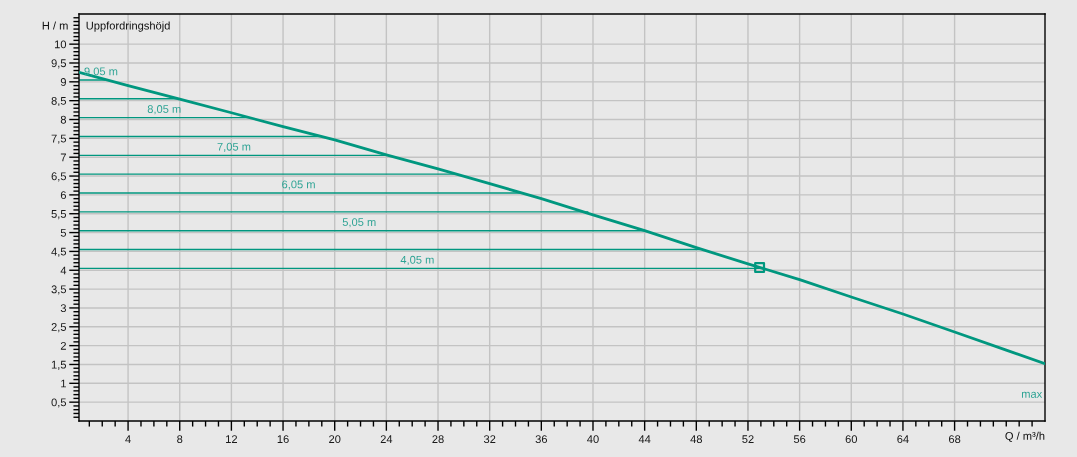  Describe the element at coordinates (335, 439) in the screenshot. I see `x-tick-label: 20` at that location.